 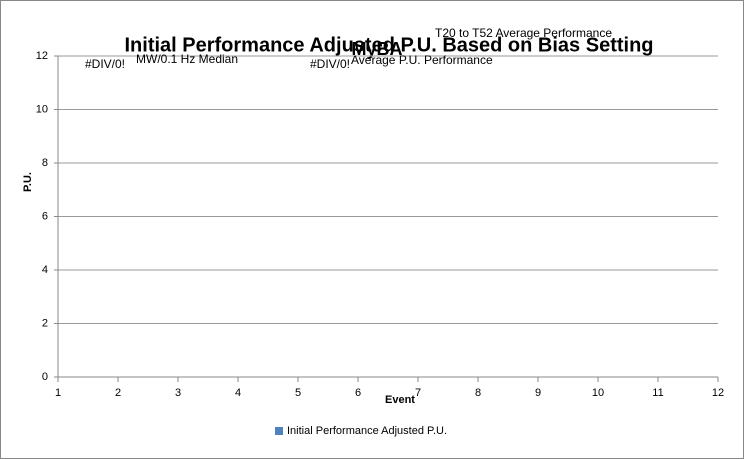 I want to click on x-tick-label: 6, so click(x=358, y=393).